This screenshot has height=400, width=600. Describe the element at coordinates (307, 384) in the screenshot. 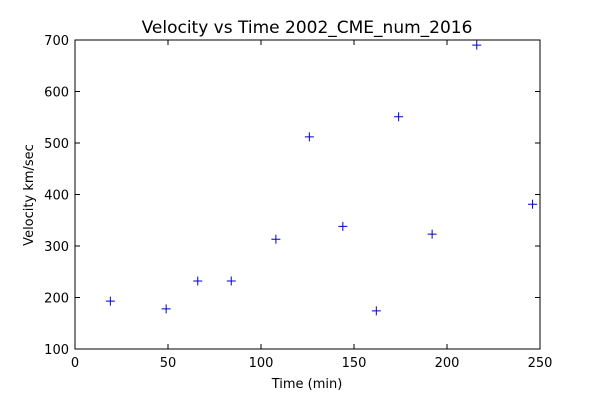

I see `x-axis-label: Time (min)` at that location.